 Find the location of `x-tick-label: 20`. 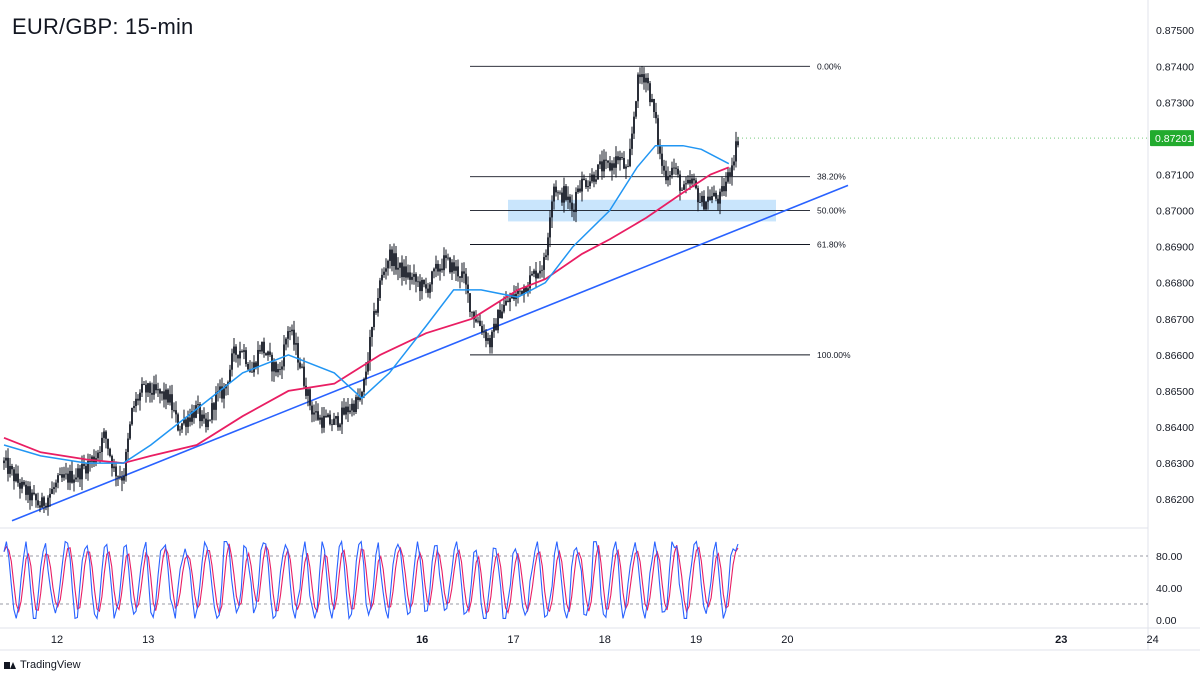

x-tick-label: 20 is located at coordinates (787, 640).